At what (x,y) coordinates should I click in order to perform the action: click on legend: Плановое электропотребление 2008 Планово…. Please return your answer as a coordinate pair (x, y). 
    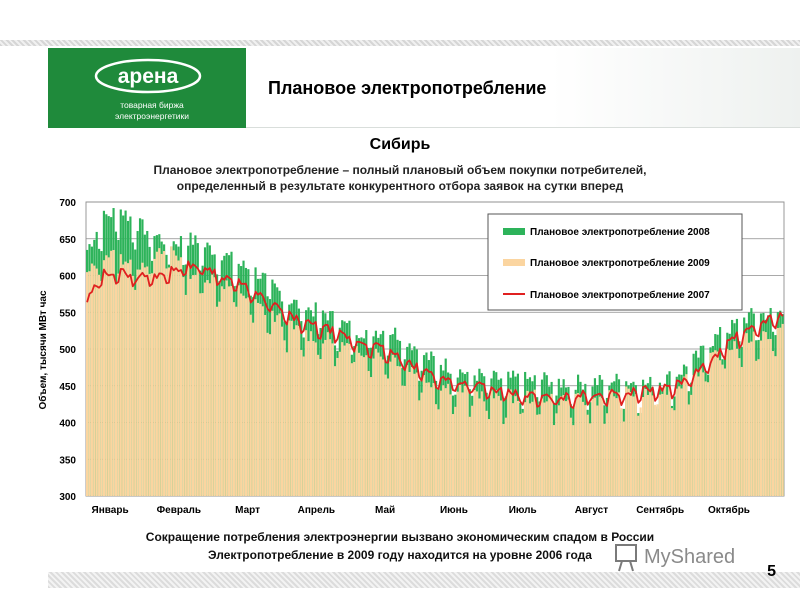
    Looking at the image, I should click on (615, 262).